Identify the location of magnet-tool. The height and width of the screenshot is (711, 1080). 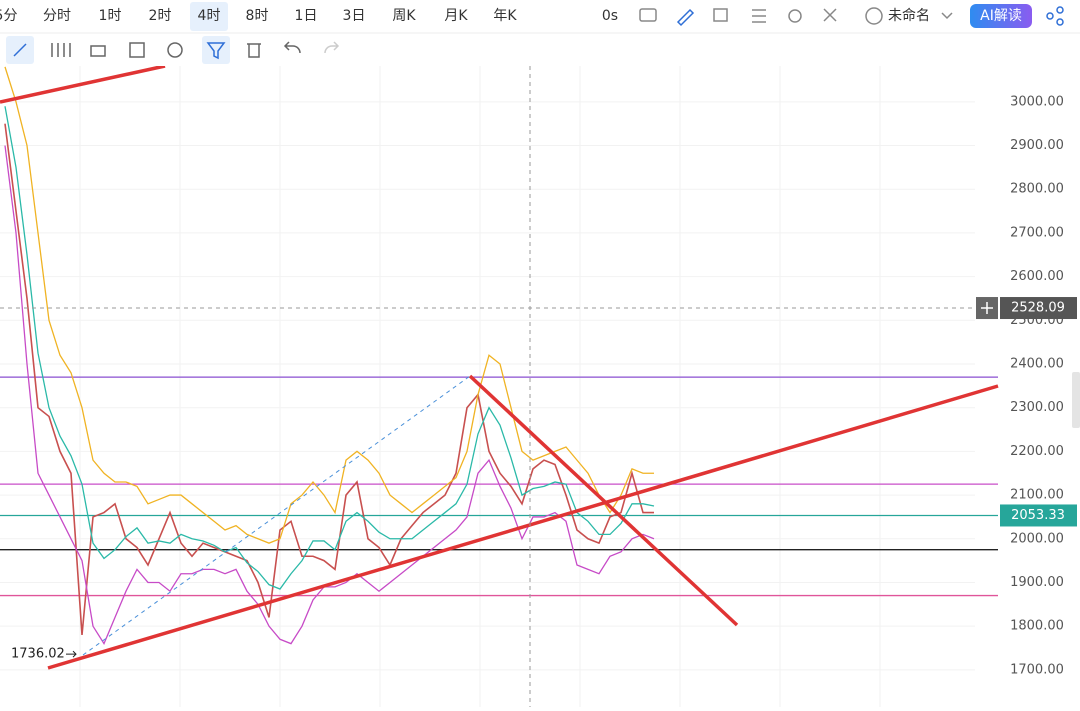
(175, 50).